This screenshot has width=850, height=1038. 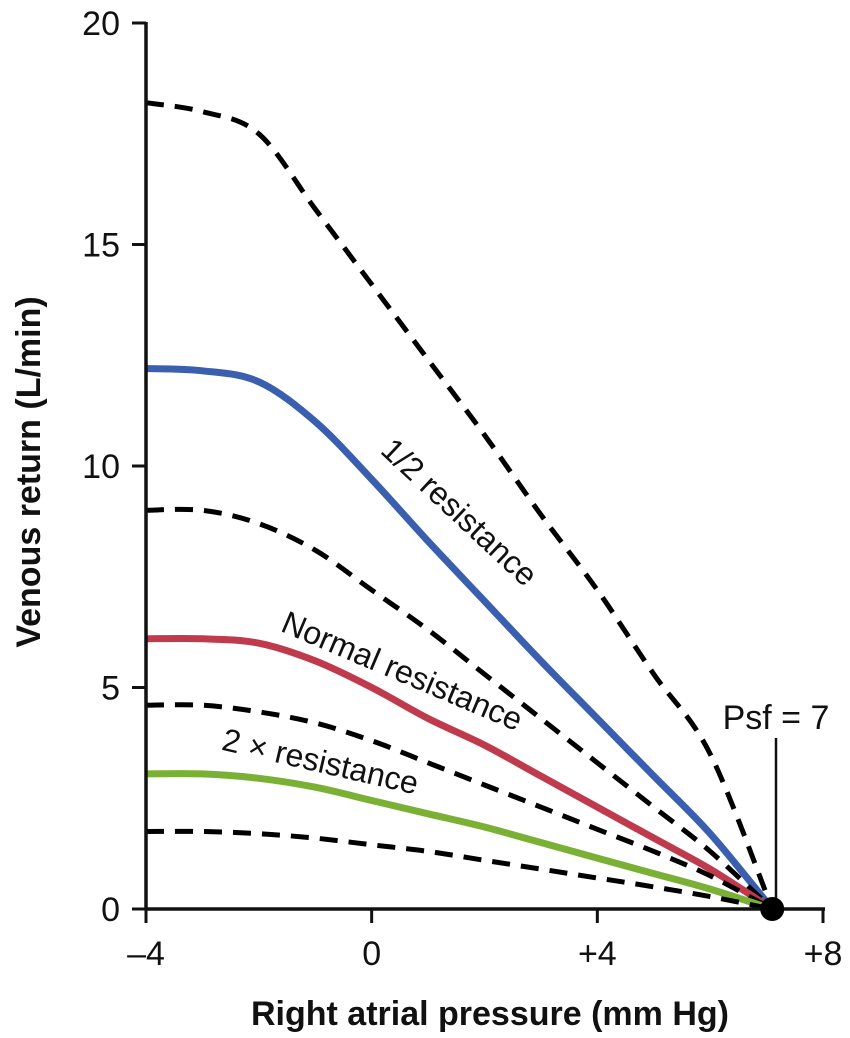 I want to click on x-axis-title: Right atrial pressure (mm Hg), so click(x=490, y=1014).